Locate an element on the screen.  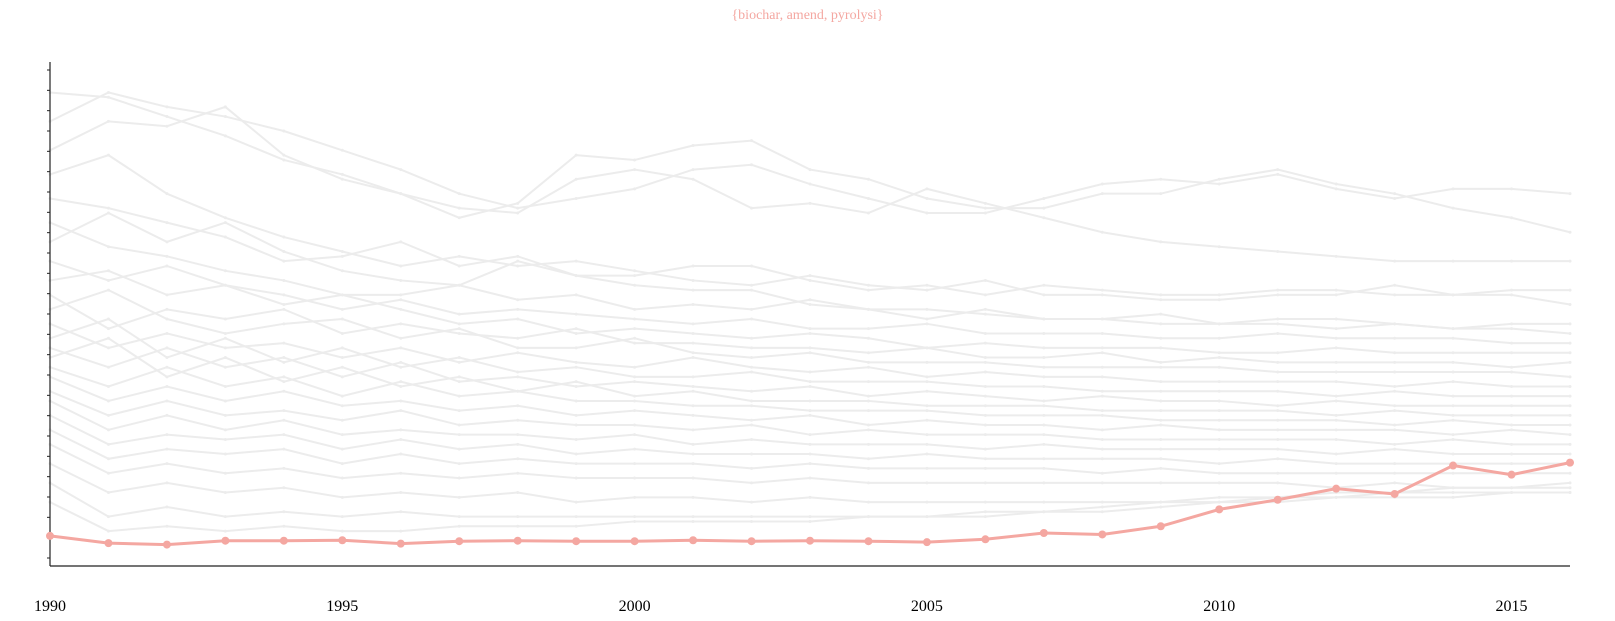
x-axis-ticks: 1990 1995 2000 2005 2010 2015 is located at coordinates (781, 606).